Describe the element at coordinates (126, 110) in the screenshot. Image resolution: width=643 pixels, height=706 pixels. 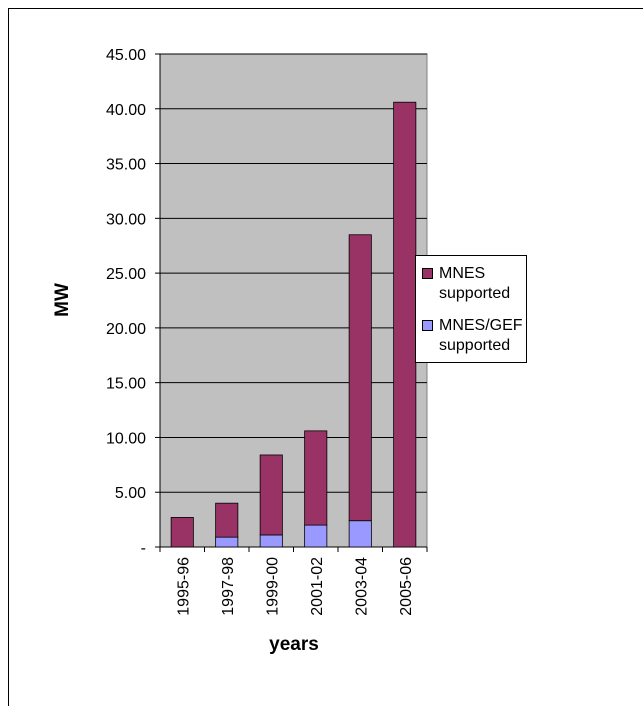
I see `y-tick-label: 40.00` at that location.